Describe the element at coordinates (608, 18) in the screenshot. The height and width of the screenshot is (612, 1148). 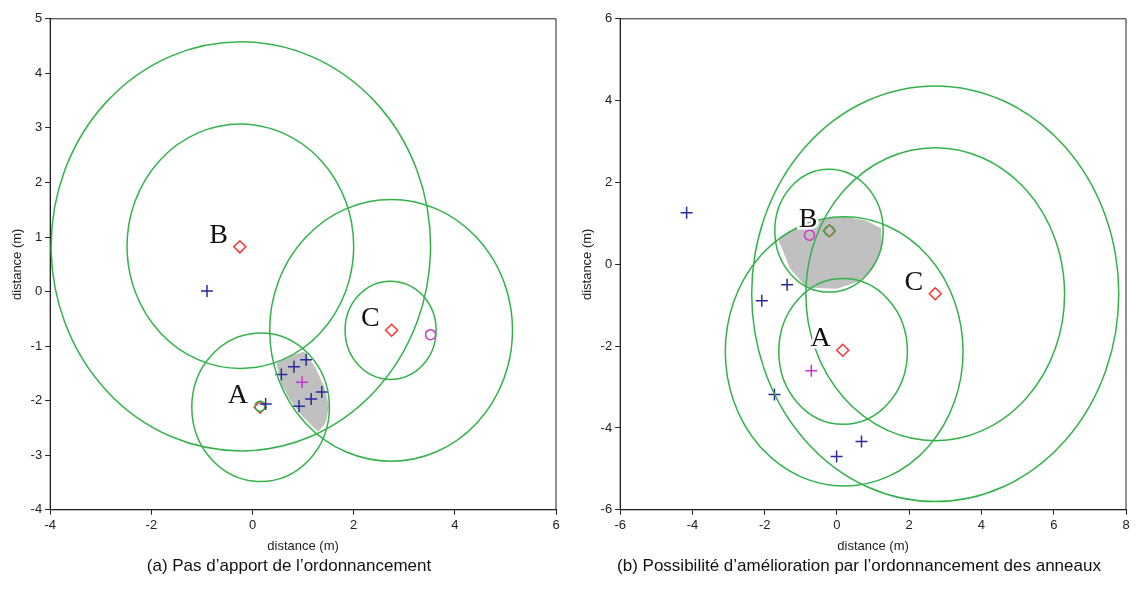
I see `y-tick-label: 6` at that location.